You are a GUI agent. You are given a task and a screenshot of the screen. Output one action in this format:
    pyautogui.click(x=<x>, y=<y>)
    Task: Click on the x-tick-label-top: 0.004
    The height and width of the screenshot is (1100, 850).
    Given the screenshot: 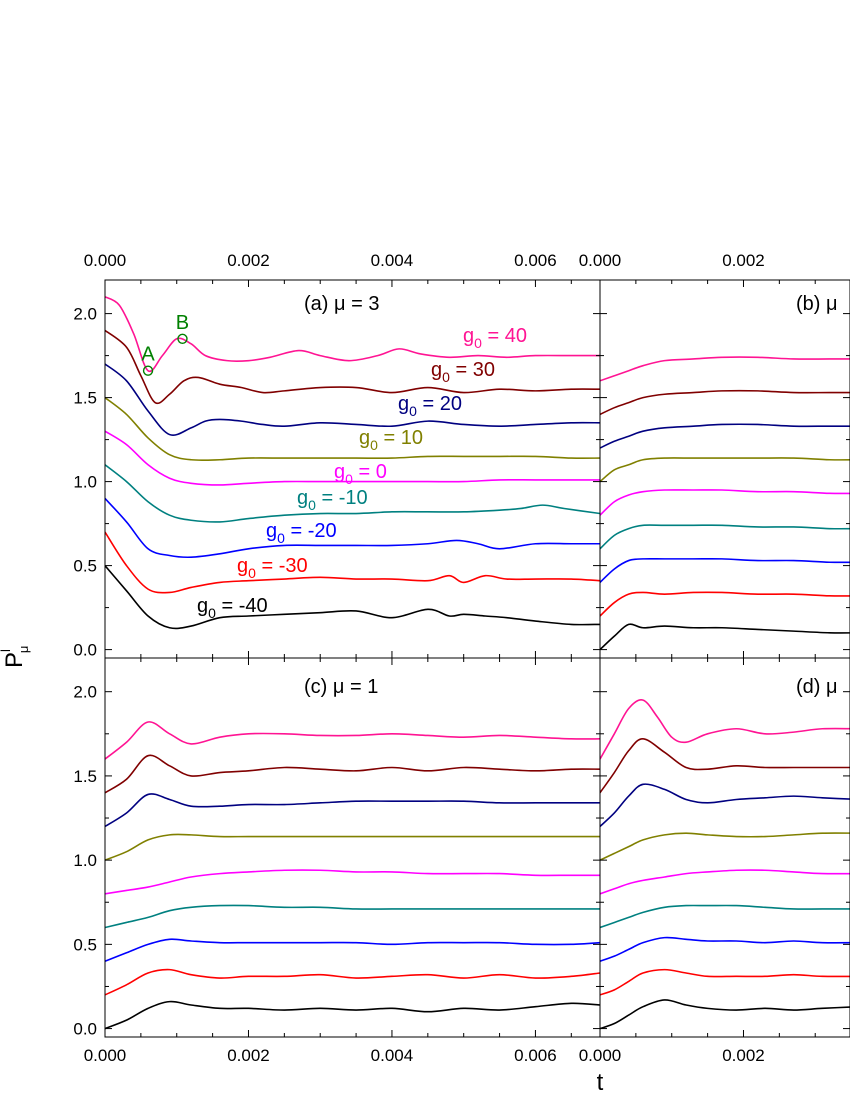 What is the action you would take?
    pyautogui.click(x=392, y=260)
    